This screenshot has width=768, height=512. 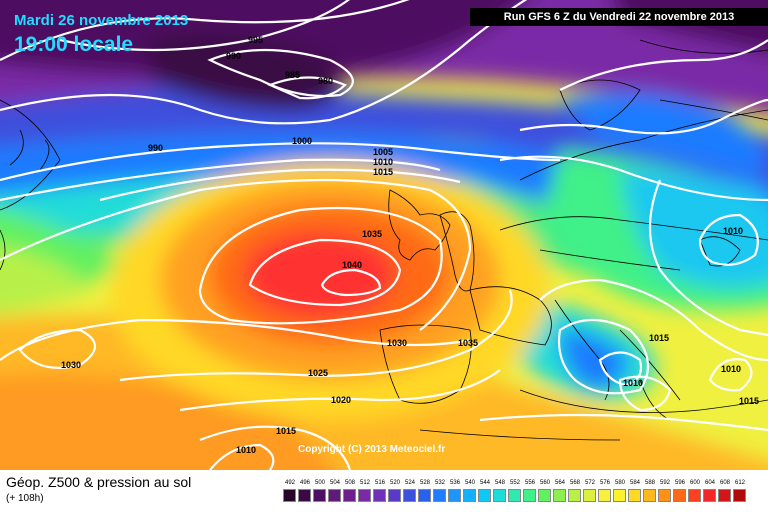 What do you see at coordinates (379, 483) in the screenshot?
I see `legend-label: 516` at bounding box center [379, 483].